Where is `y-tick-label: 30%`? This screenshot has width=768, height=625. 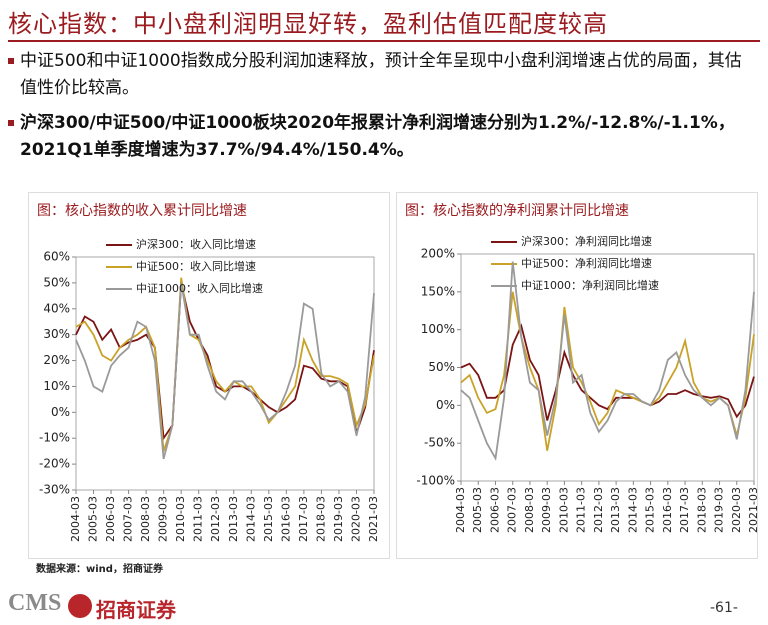 y-tick-label: 30% is located at coordinates (56, 334).